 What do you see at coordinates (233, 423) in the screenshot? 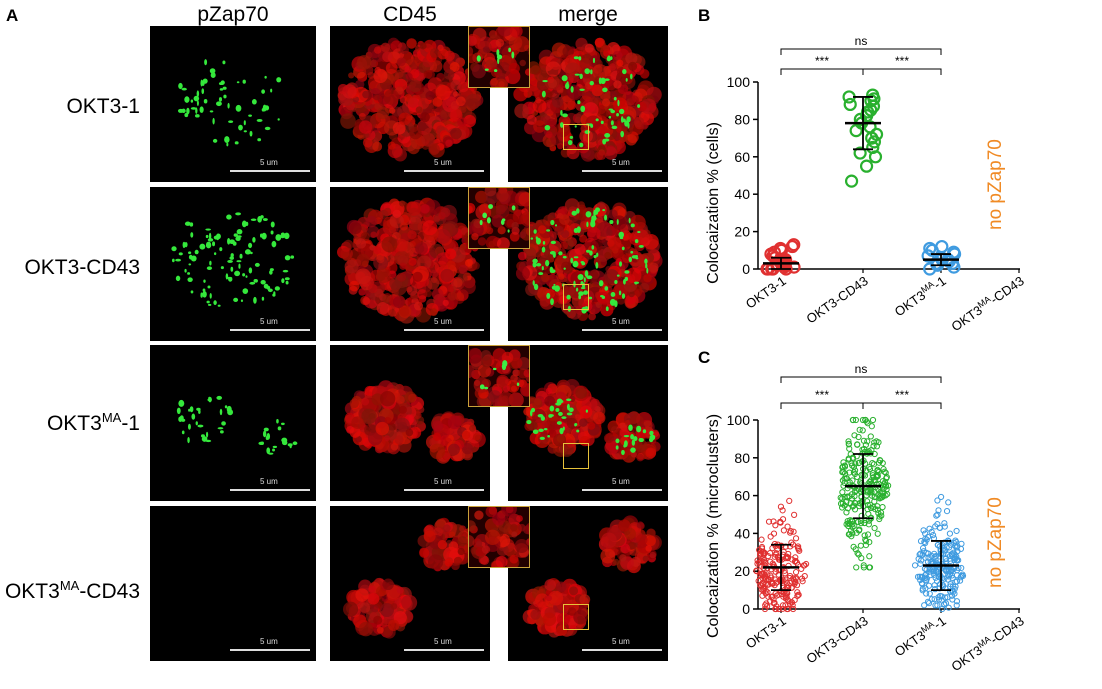
I see `image-okt3ma-1-pzap70: 5 um` at bounding box center [233, 423].